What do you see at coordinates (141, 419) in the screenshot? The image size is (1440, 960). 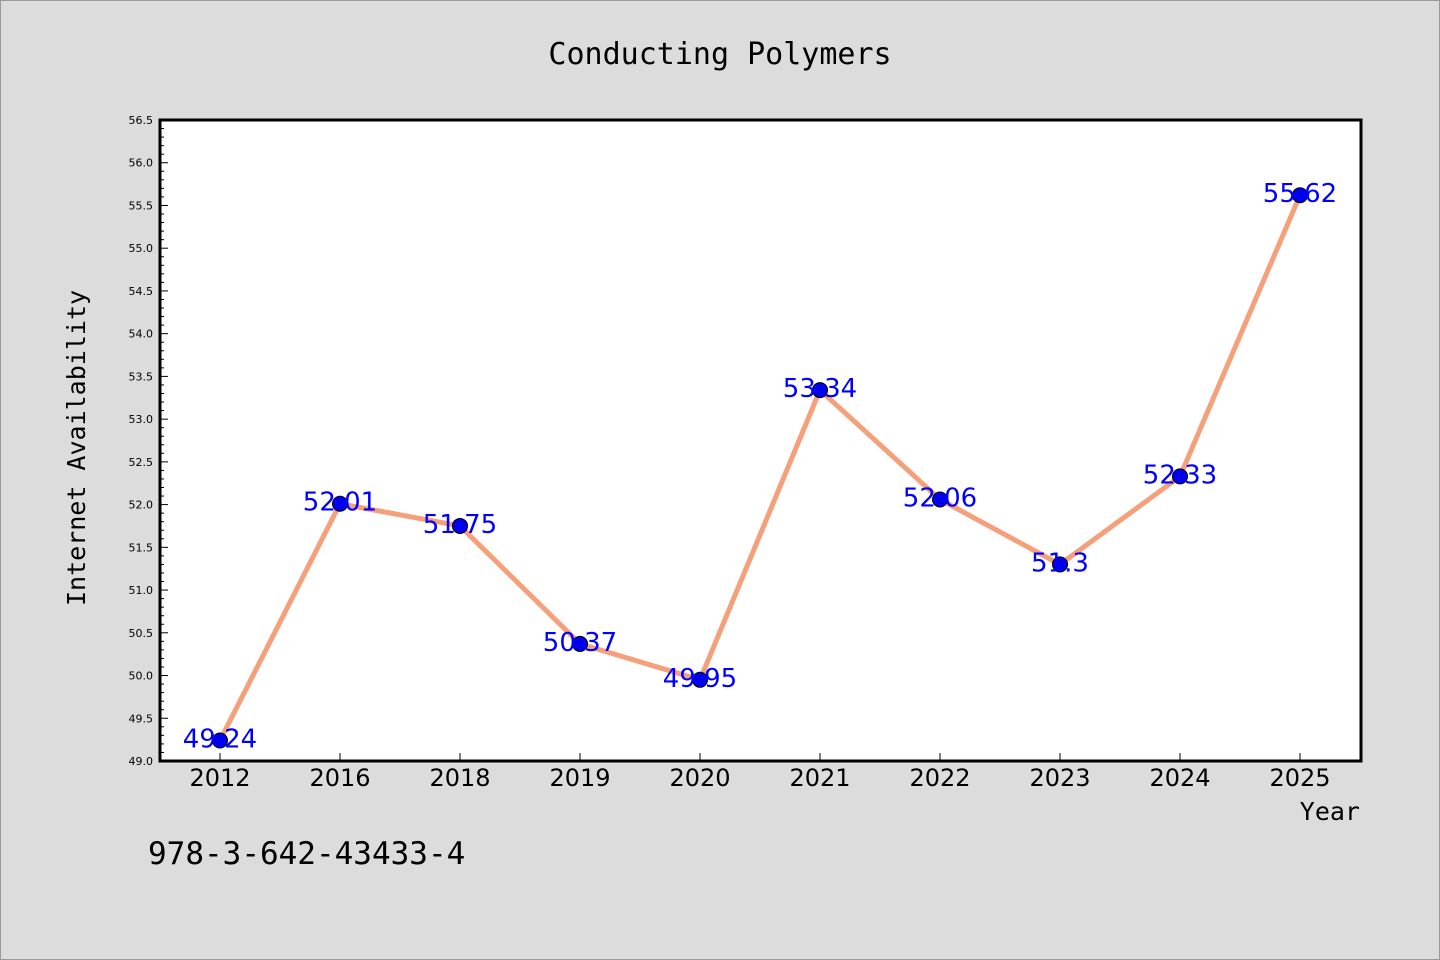 I see `y-tick-label: 53.0` at bounding box center [141, 419].